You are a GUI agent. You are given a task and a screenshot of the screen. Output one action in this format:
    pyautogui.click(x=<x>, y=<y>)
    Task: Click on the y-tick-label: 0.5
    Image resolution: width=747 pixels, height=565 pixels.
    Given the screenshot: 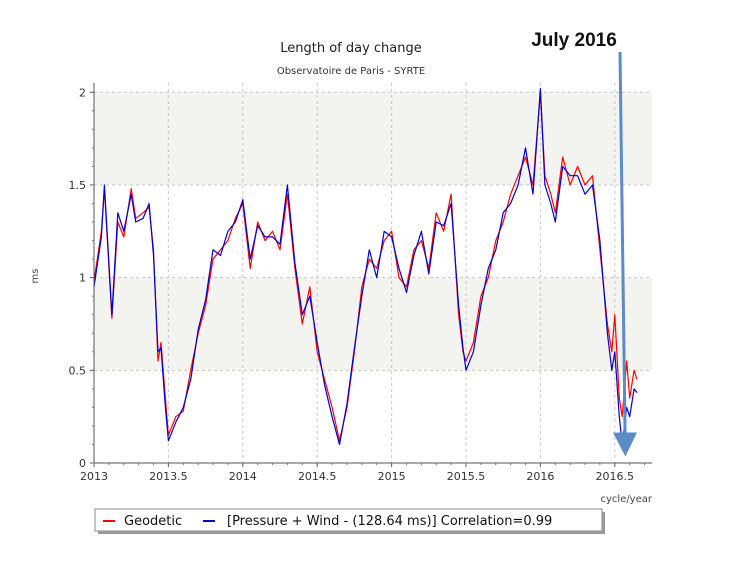 What is the action you would take?
    pyautogui.click(x=78, y=370)
    